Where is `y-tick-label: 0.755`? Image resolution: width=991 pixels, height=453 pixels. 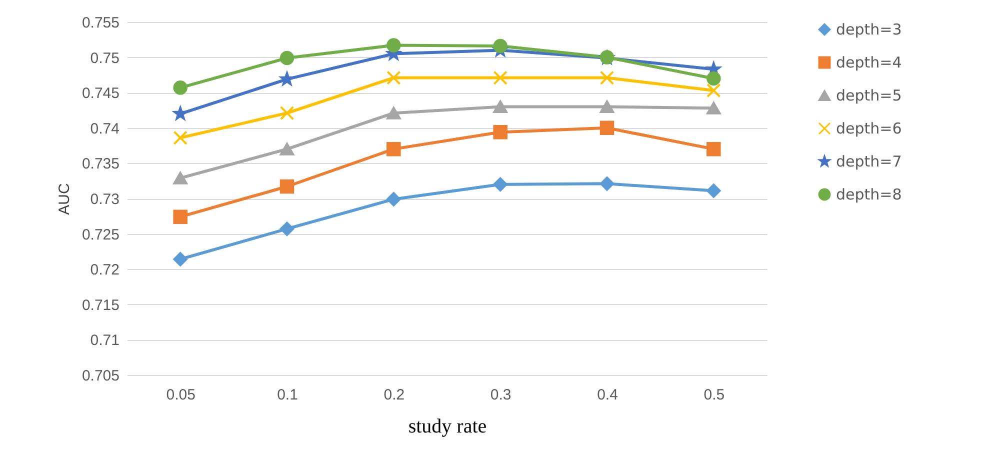 y-tick-label: 0.755 is located at coordinates (101, 23).